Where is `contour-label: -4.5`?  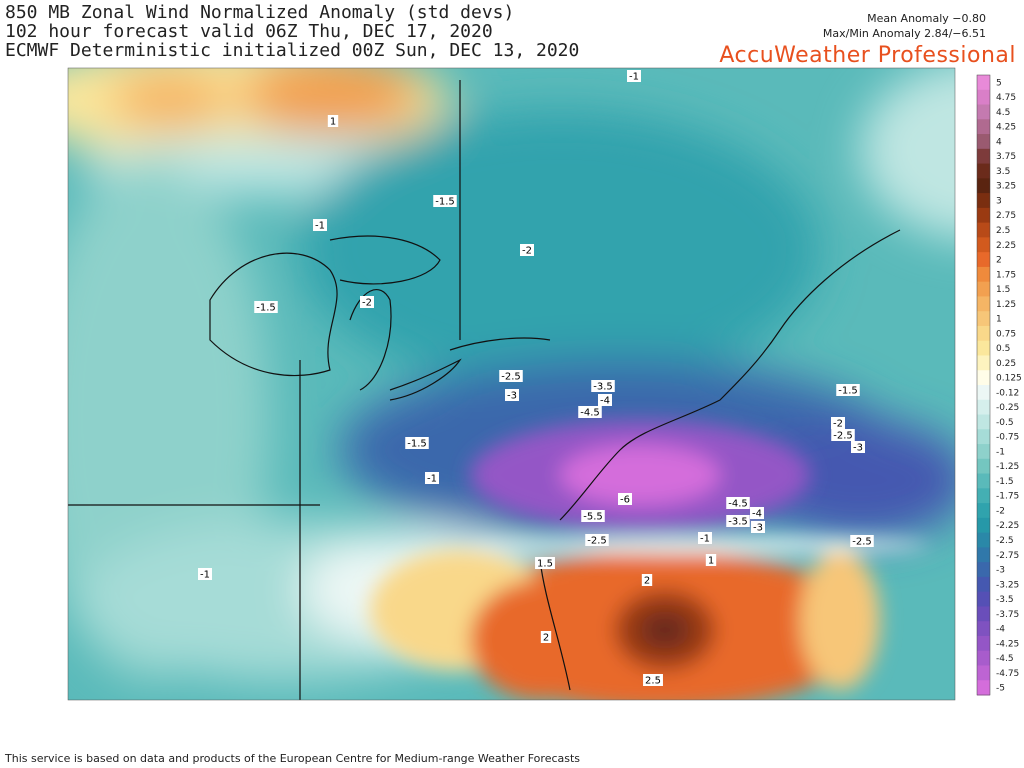 contour-label: -4.5 is located at coordinates (590, 412).